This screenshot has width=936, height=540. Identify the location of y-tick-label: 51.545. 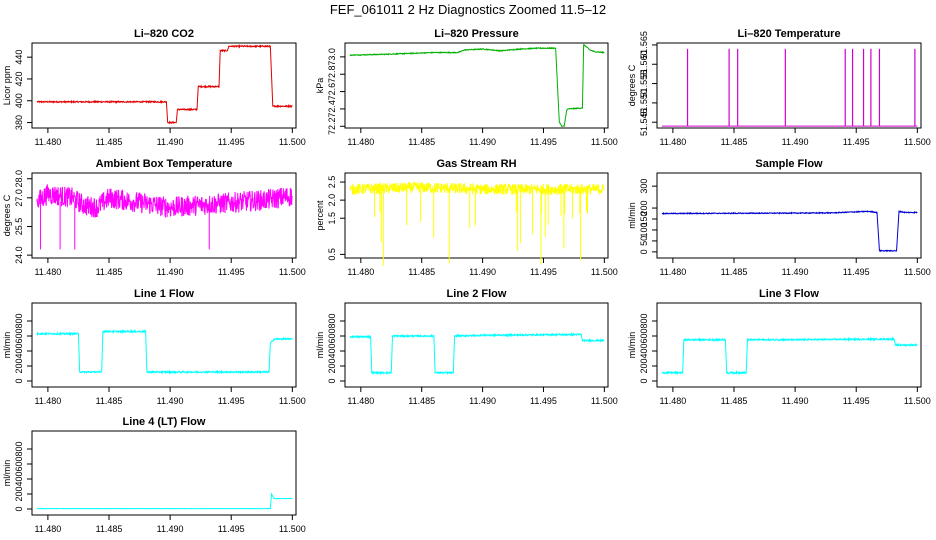
(644, 122).